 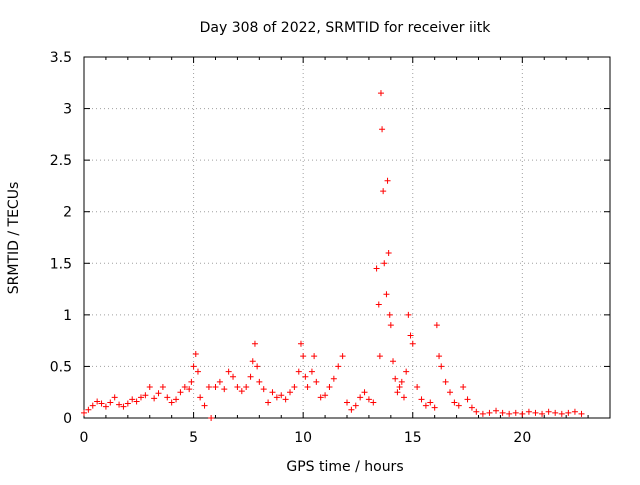 What do you see at coordinates (61, 367) in the screenshot?
I see `y-tick-label: 0.5` at bounding box center [61, 367].